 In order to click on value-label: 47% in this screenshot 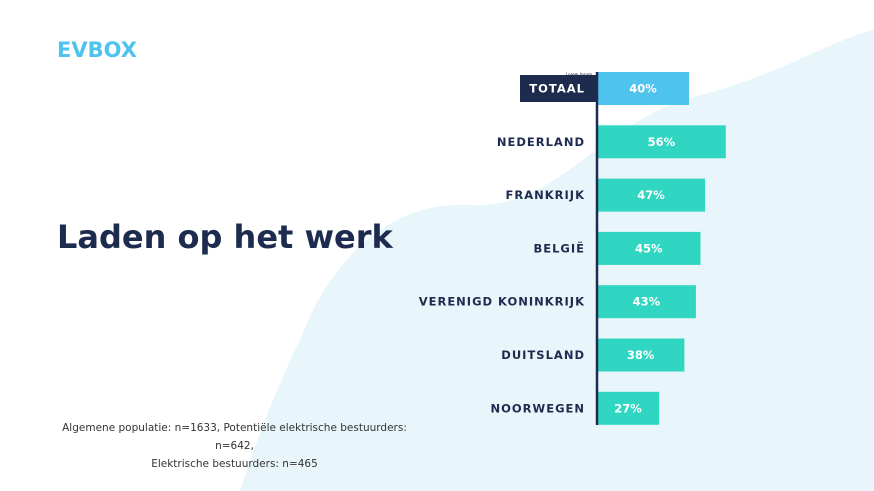, I will do `click(651, 195)`.